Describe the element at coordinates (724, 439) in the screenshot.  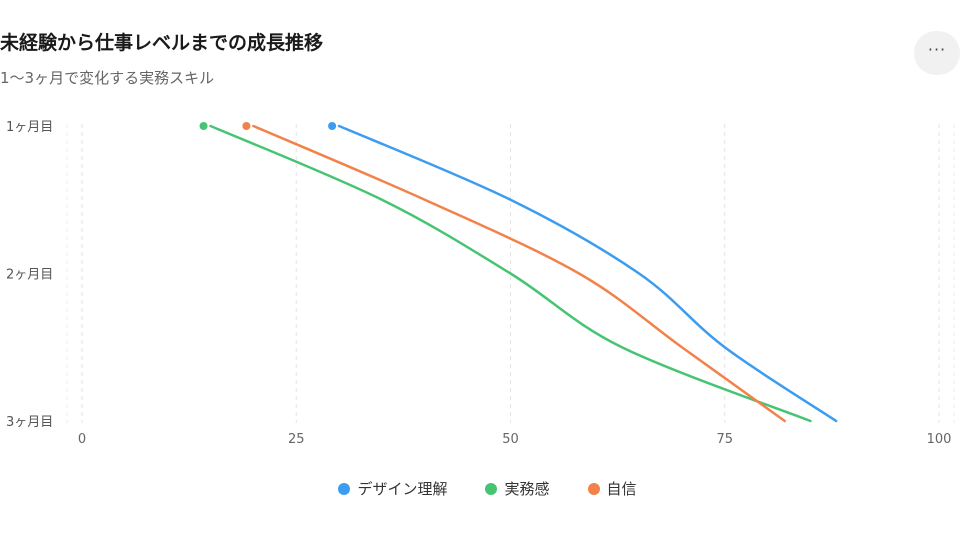
I see `x-tick-label: 75` at that location.